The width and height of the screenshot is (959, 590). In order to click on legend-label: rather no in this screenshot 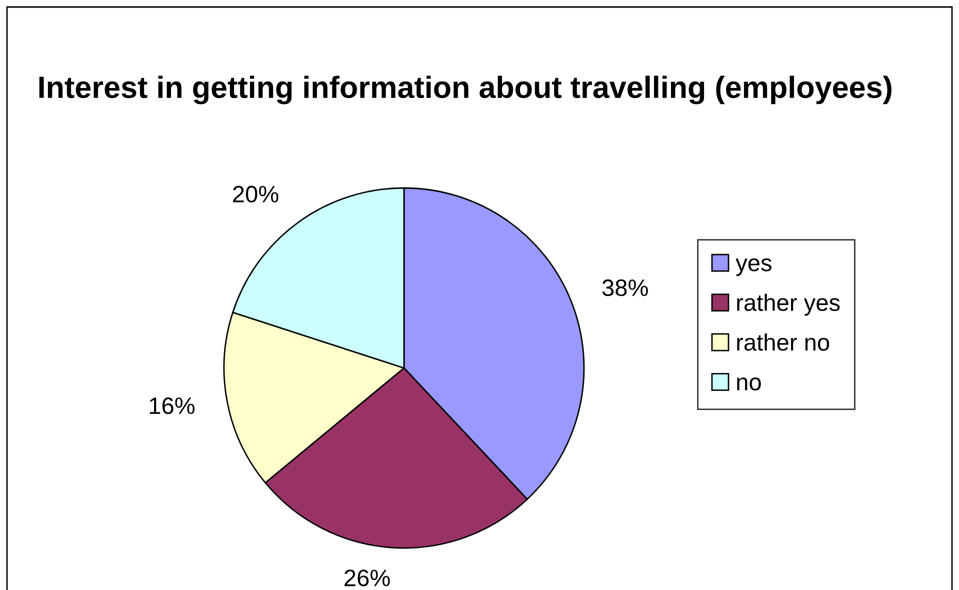, I will do `click(783, 342)`.